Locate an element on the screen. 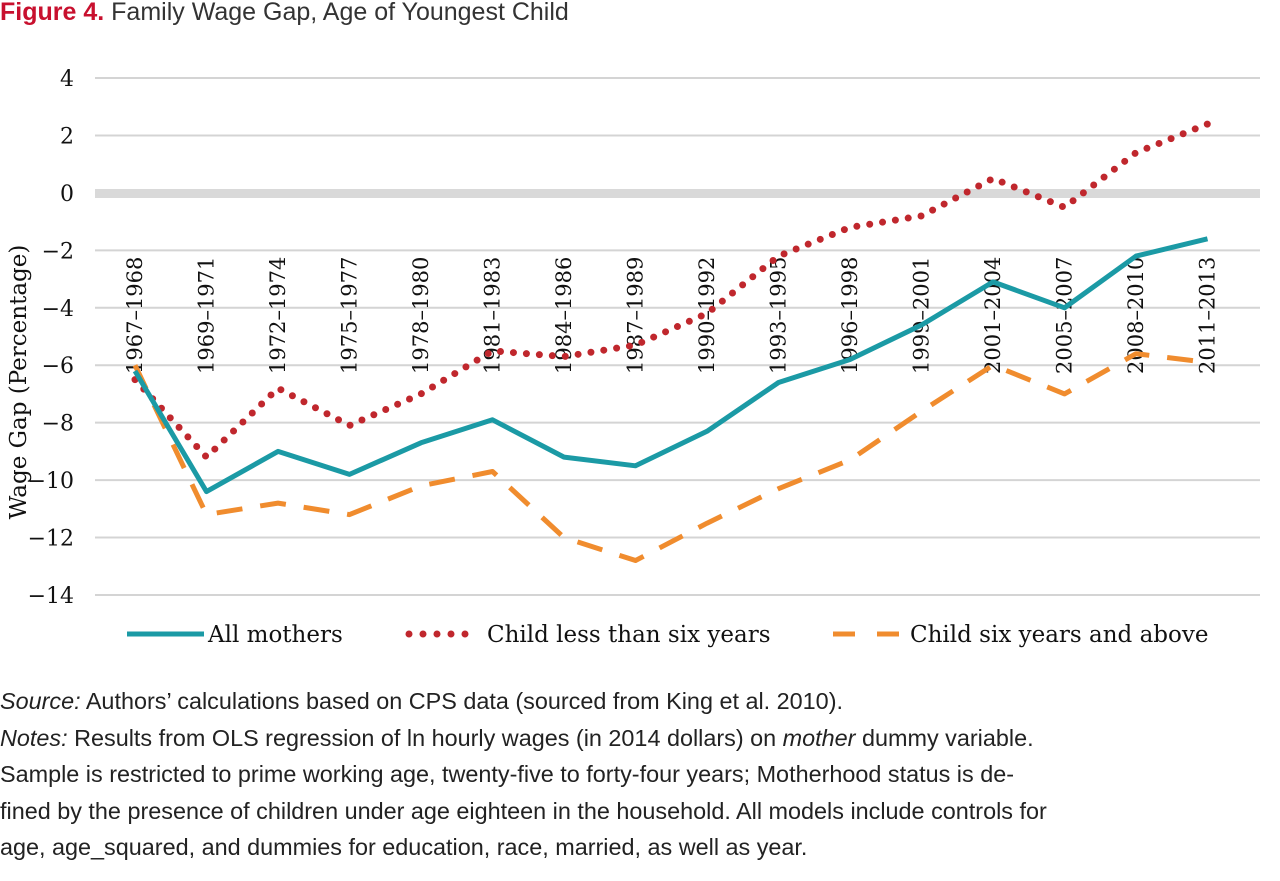 This screenshot has width=1280, height=881. y-tick-label: 4 is located at coordinates (67, 79).